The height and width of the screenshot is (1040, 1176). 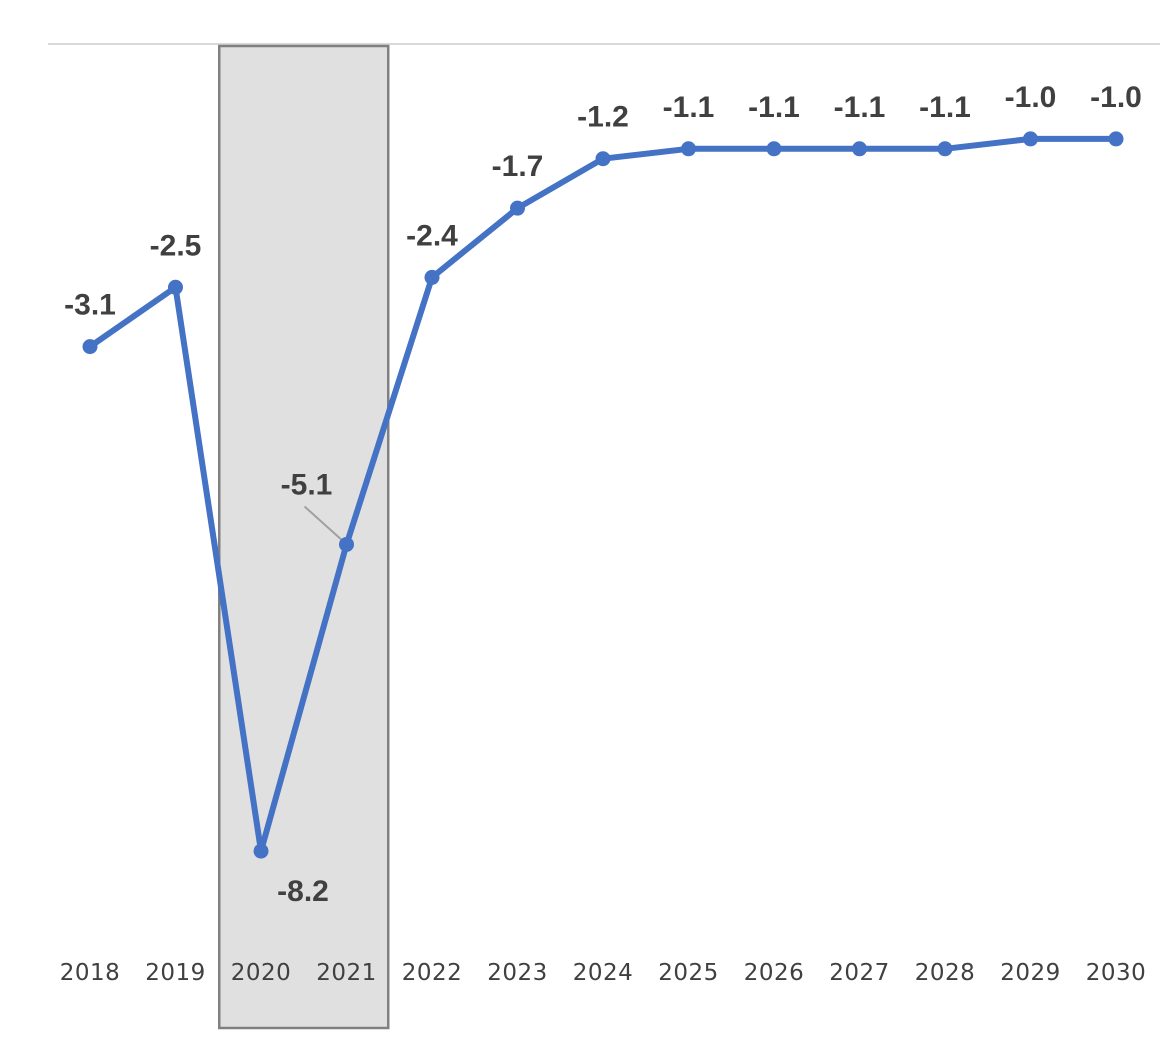 I want to click on data-label: -8.2, so click(x=303, y=891).